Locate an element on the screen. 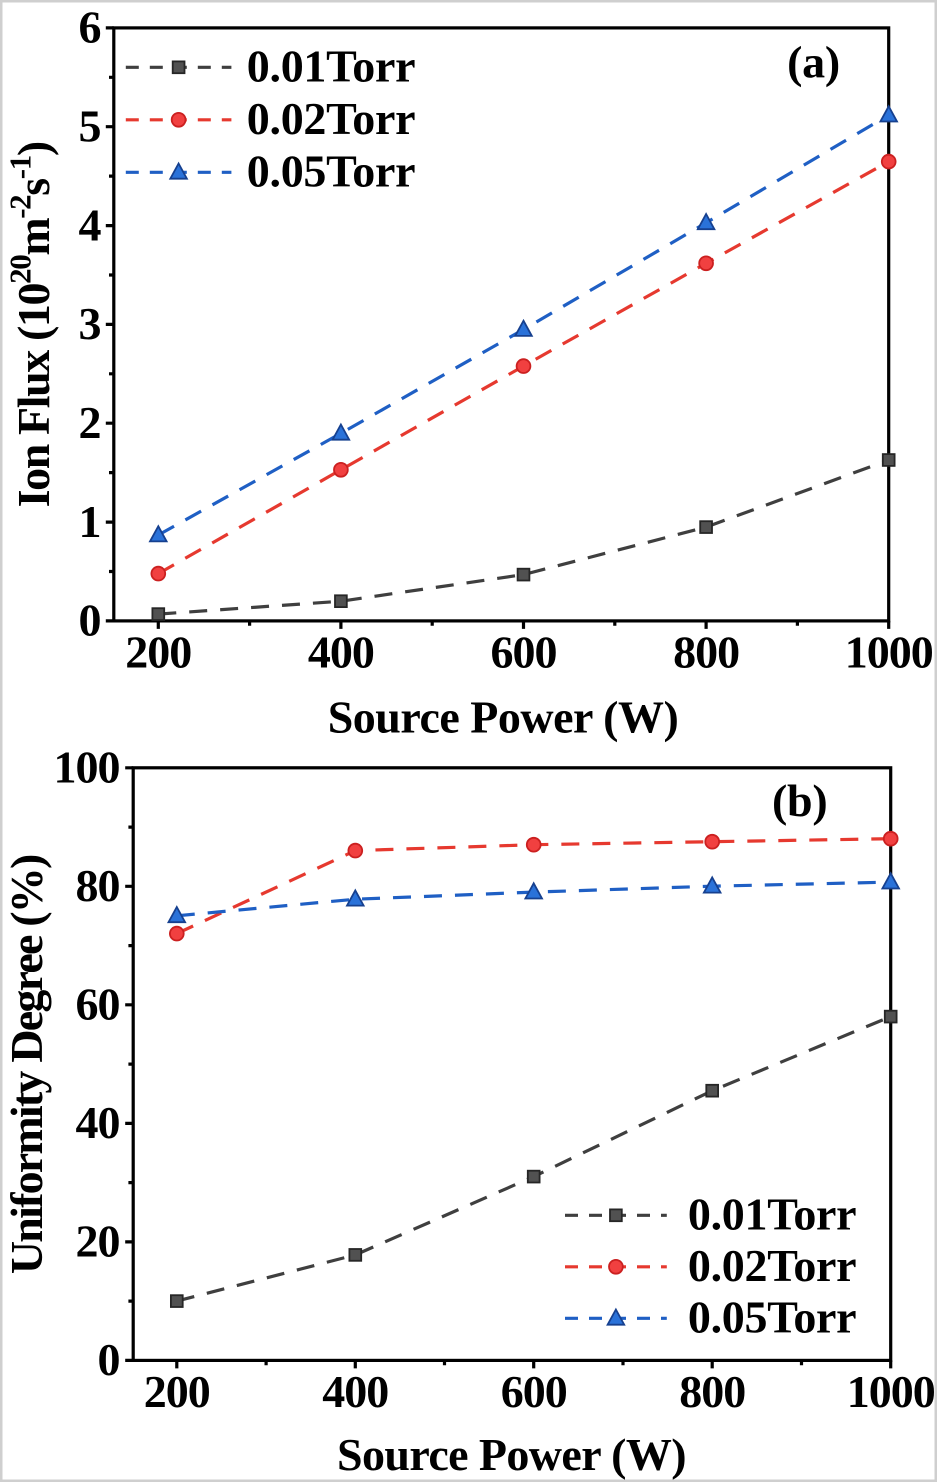 This screenshot has height=1482, width=937. svg-text: 5 is located at coordinates (90, 126).